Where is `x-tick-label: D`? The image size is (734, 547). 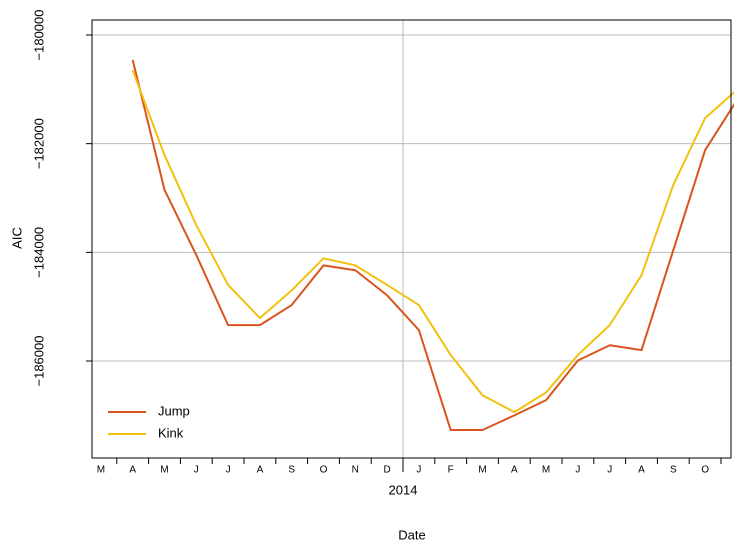
x-tick-label: D is located at coordinates (386, 470).